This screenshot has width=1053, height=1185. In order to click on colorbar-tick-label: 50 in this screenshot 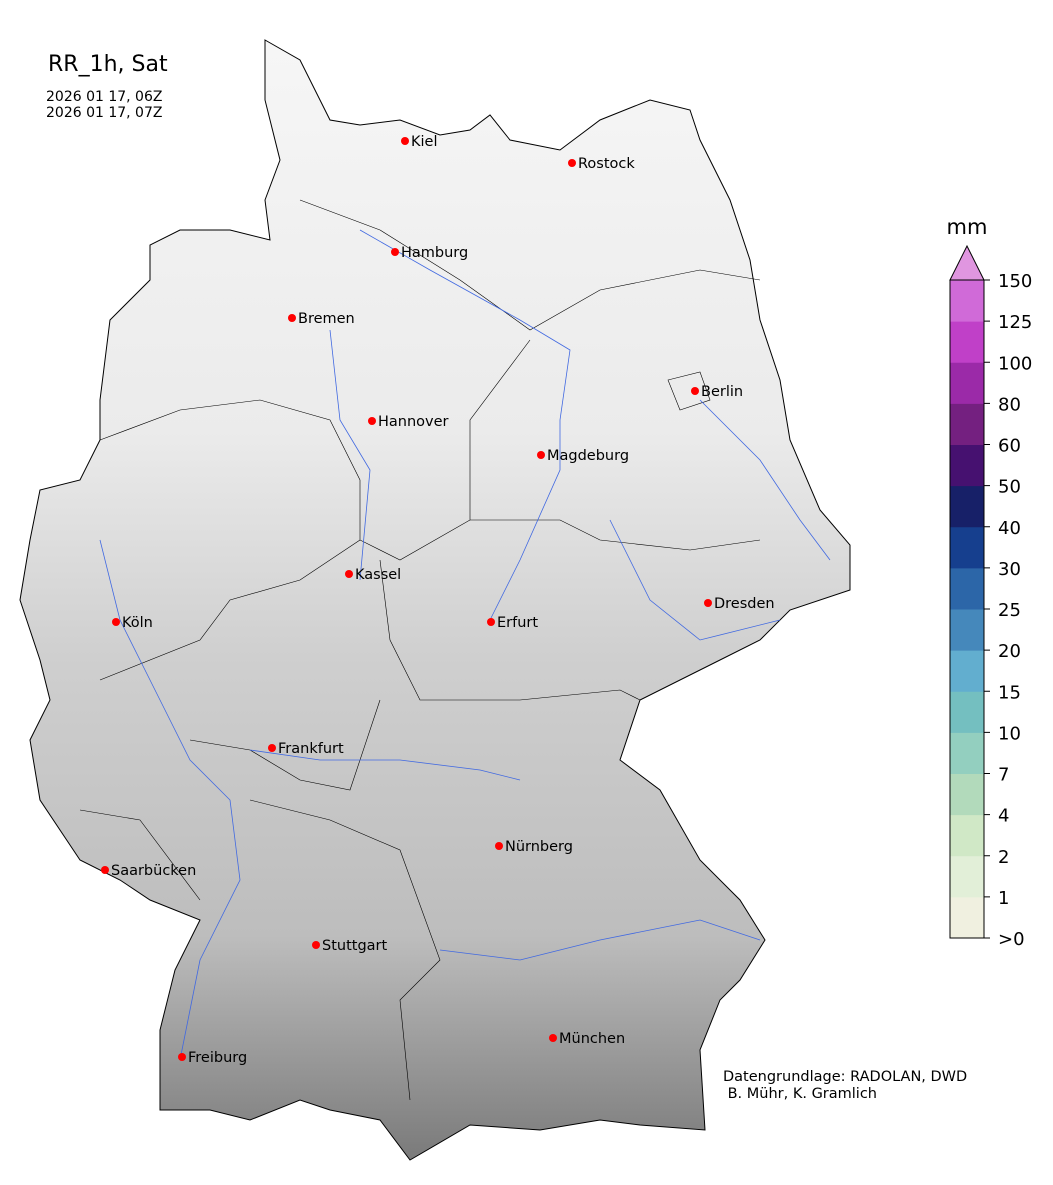, I will do `click(1009, 487)`.